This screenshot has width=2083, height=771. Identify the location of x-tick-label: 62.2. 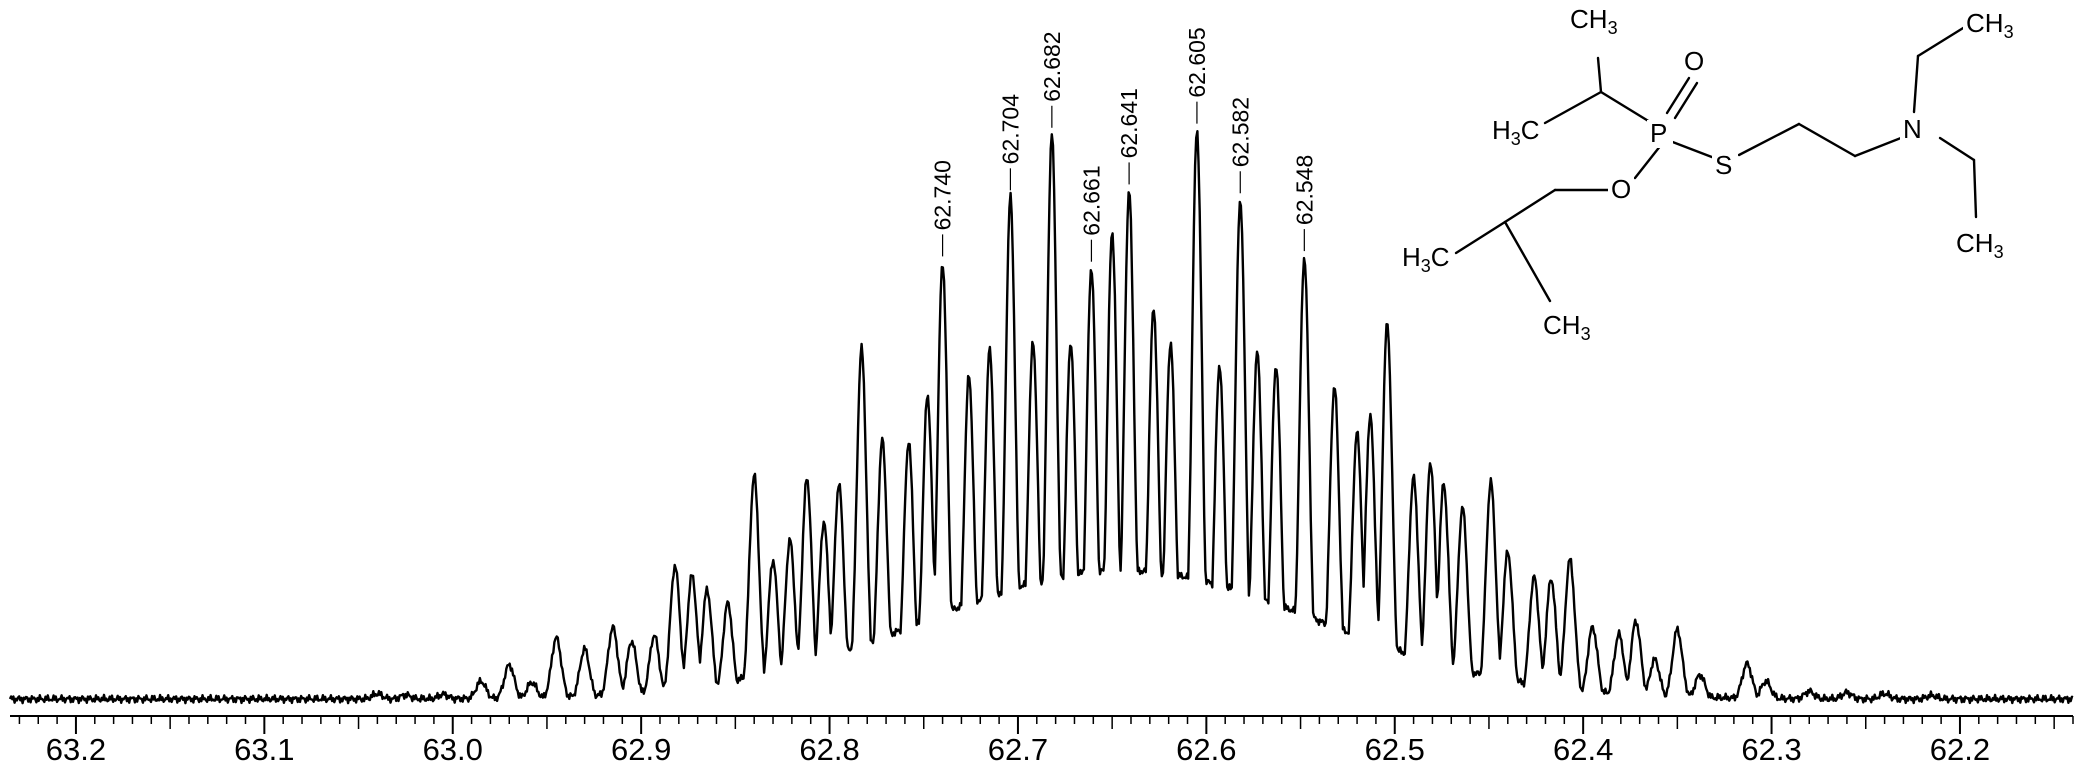
(1960, 749).